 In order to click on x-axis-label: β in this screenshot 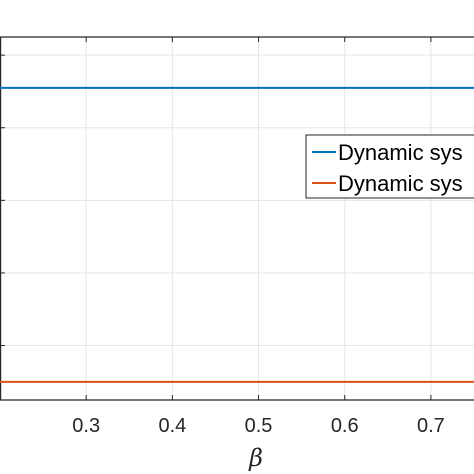, I will do `click(255, 458)`.